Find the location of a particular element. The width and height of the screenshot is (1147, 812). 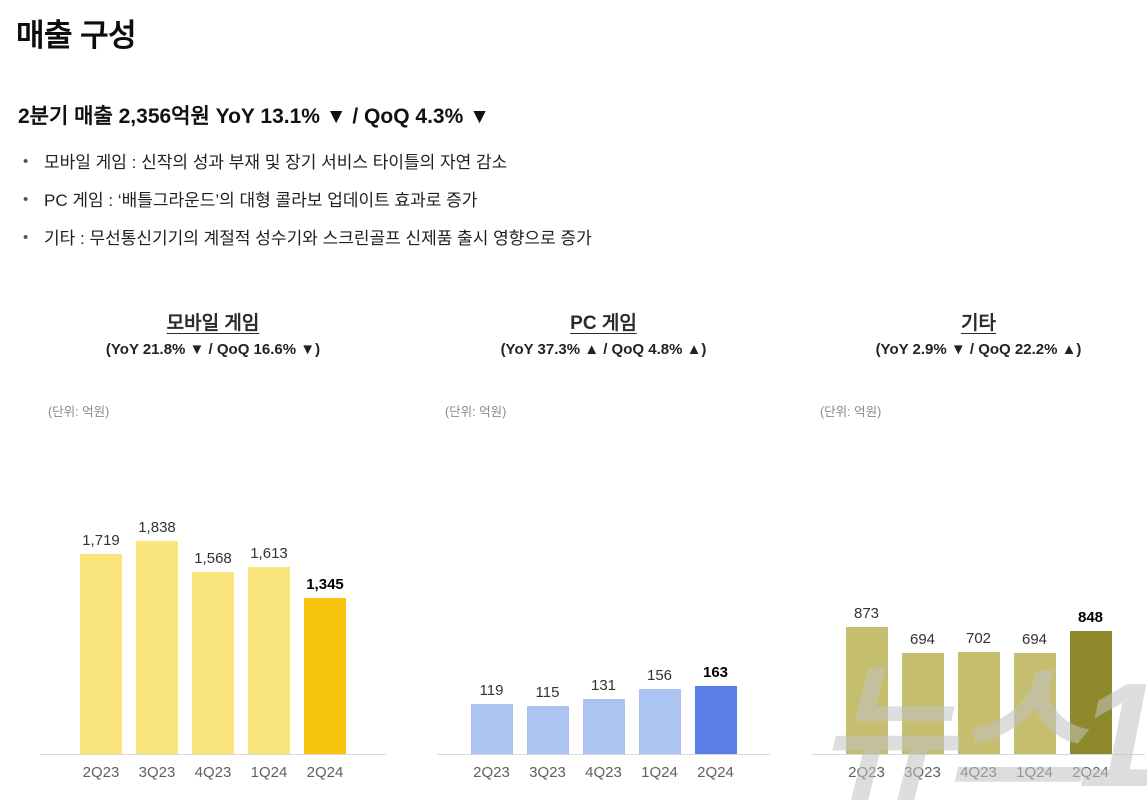

bar-chart-other: 873 694 702 694 848 2Q23 3Q23 4Q23 1Q24 2Q24 is located at coordinates (978, 617).